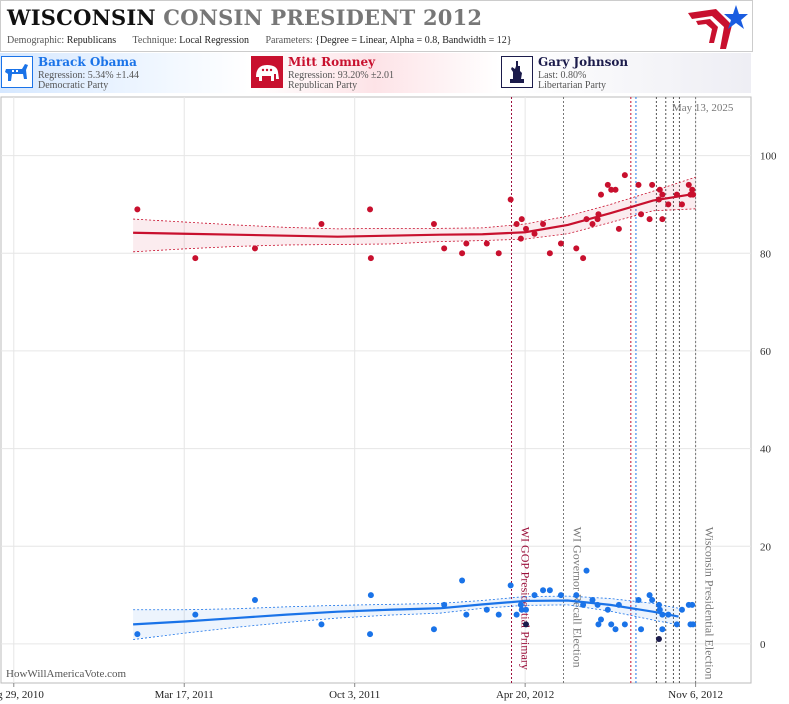 This screenshot has width=789, height=704. What do you see at coordinates (695, 695) in the screenshot?
I see `x-tick-label: Nov 6, 2012` at bounding box center [695, 695].